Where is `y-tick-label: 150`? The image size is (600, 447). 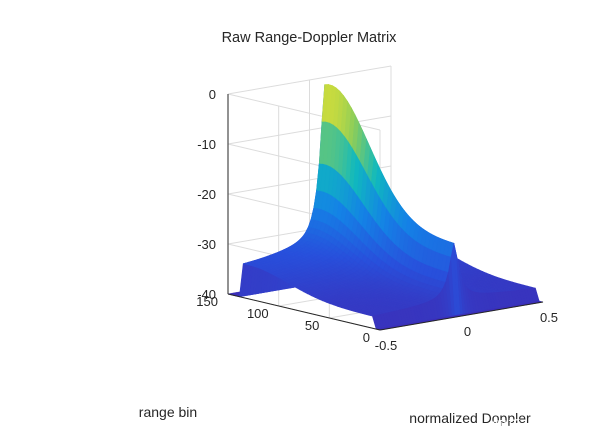 y-tick-label: 150 is located at coordinates (207, 301).